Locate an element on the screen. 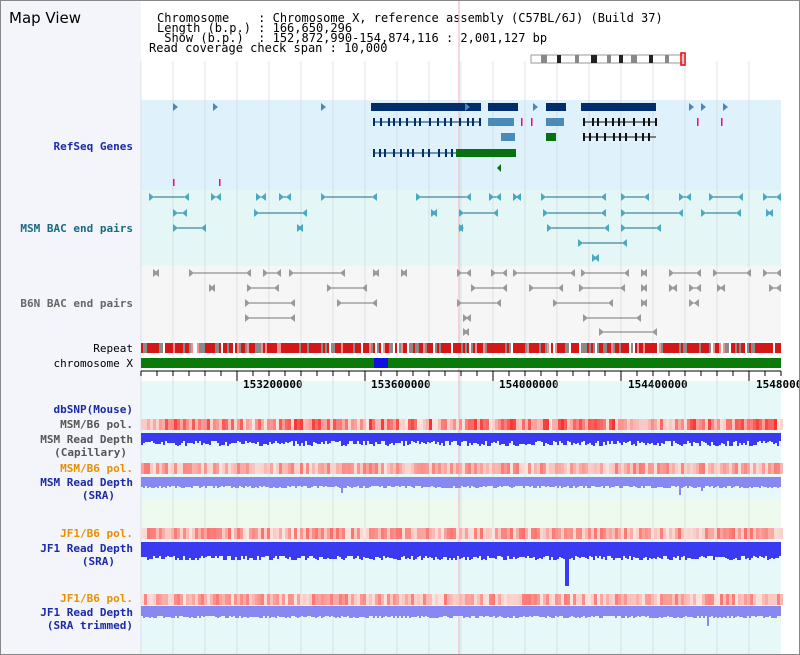 The image size is (800, 655). axis-tick-label: 154000000 is located at coordinates (529, 384).